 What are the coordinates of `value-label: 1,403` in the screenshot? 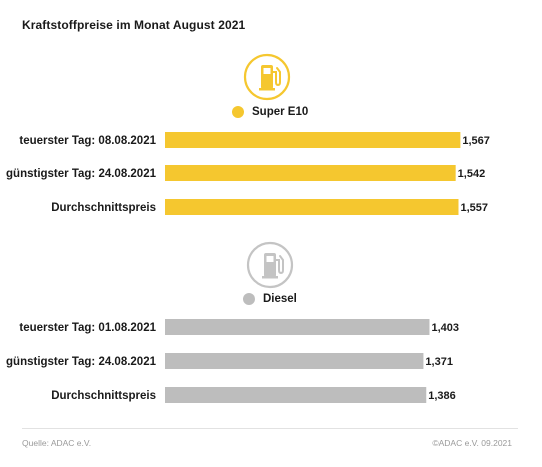 It's located at (445, 328).